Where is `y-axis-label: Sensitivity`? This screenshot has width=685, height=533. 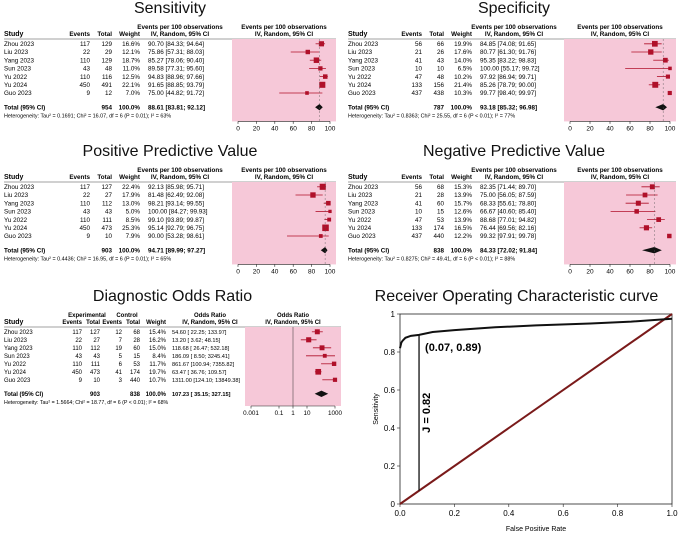
y-axis-label: Sensitivity is located at coordinates (376, 409).